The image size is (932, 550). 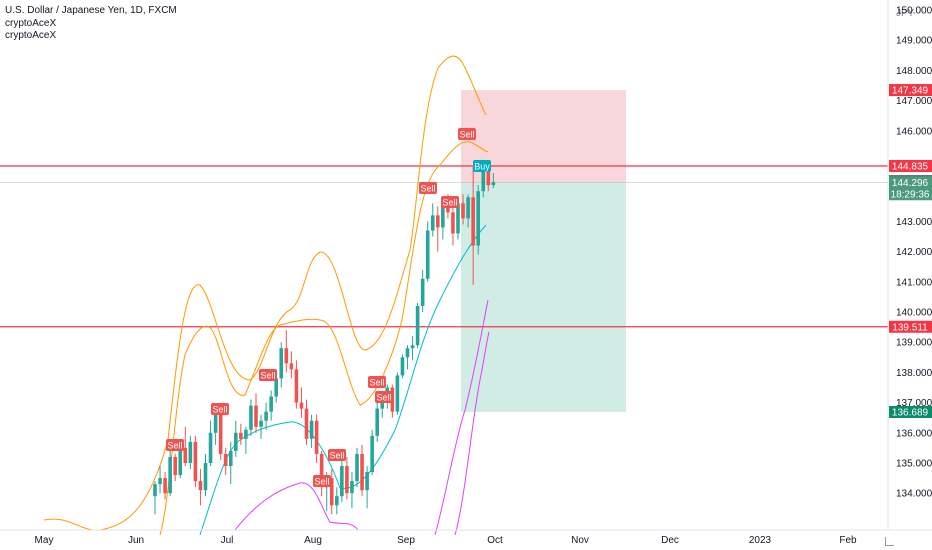 I want to click on scale-toggle-icon, so click(x=889, y=541).